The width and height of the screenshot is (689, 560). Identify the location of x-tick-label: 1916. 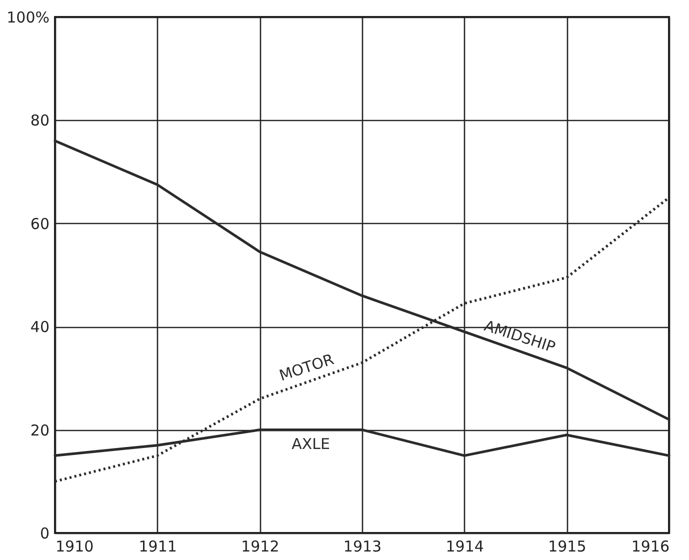
(650, 547).